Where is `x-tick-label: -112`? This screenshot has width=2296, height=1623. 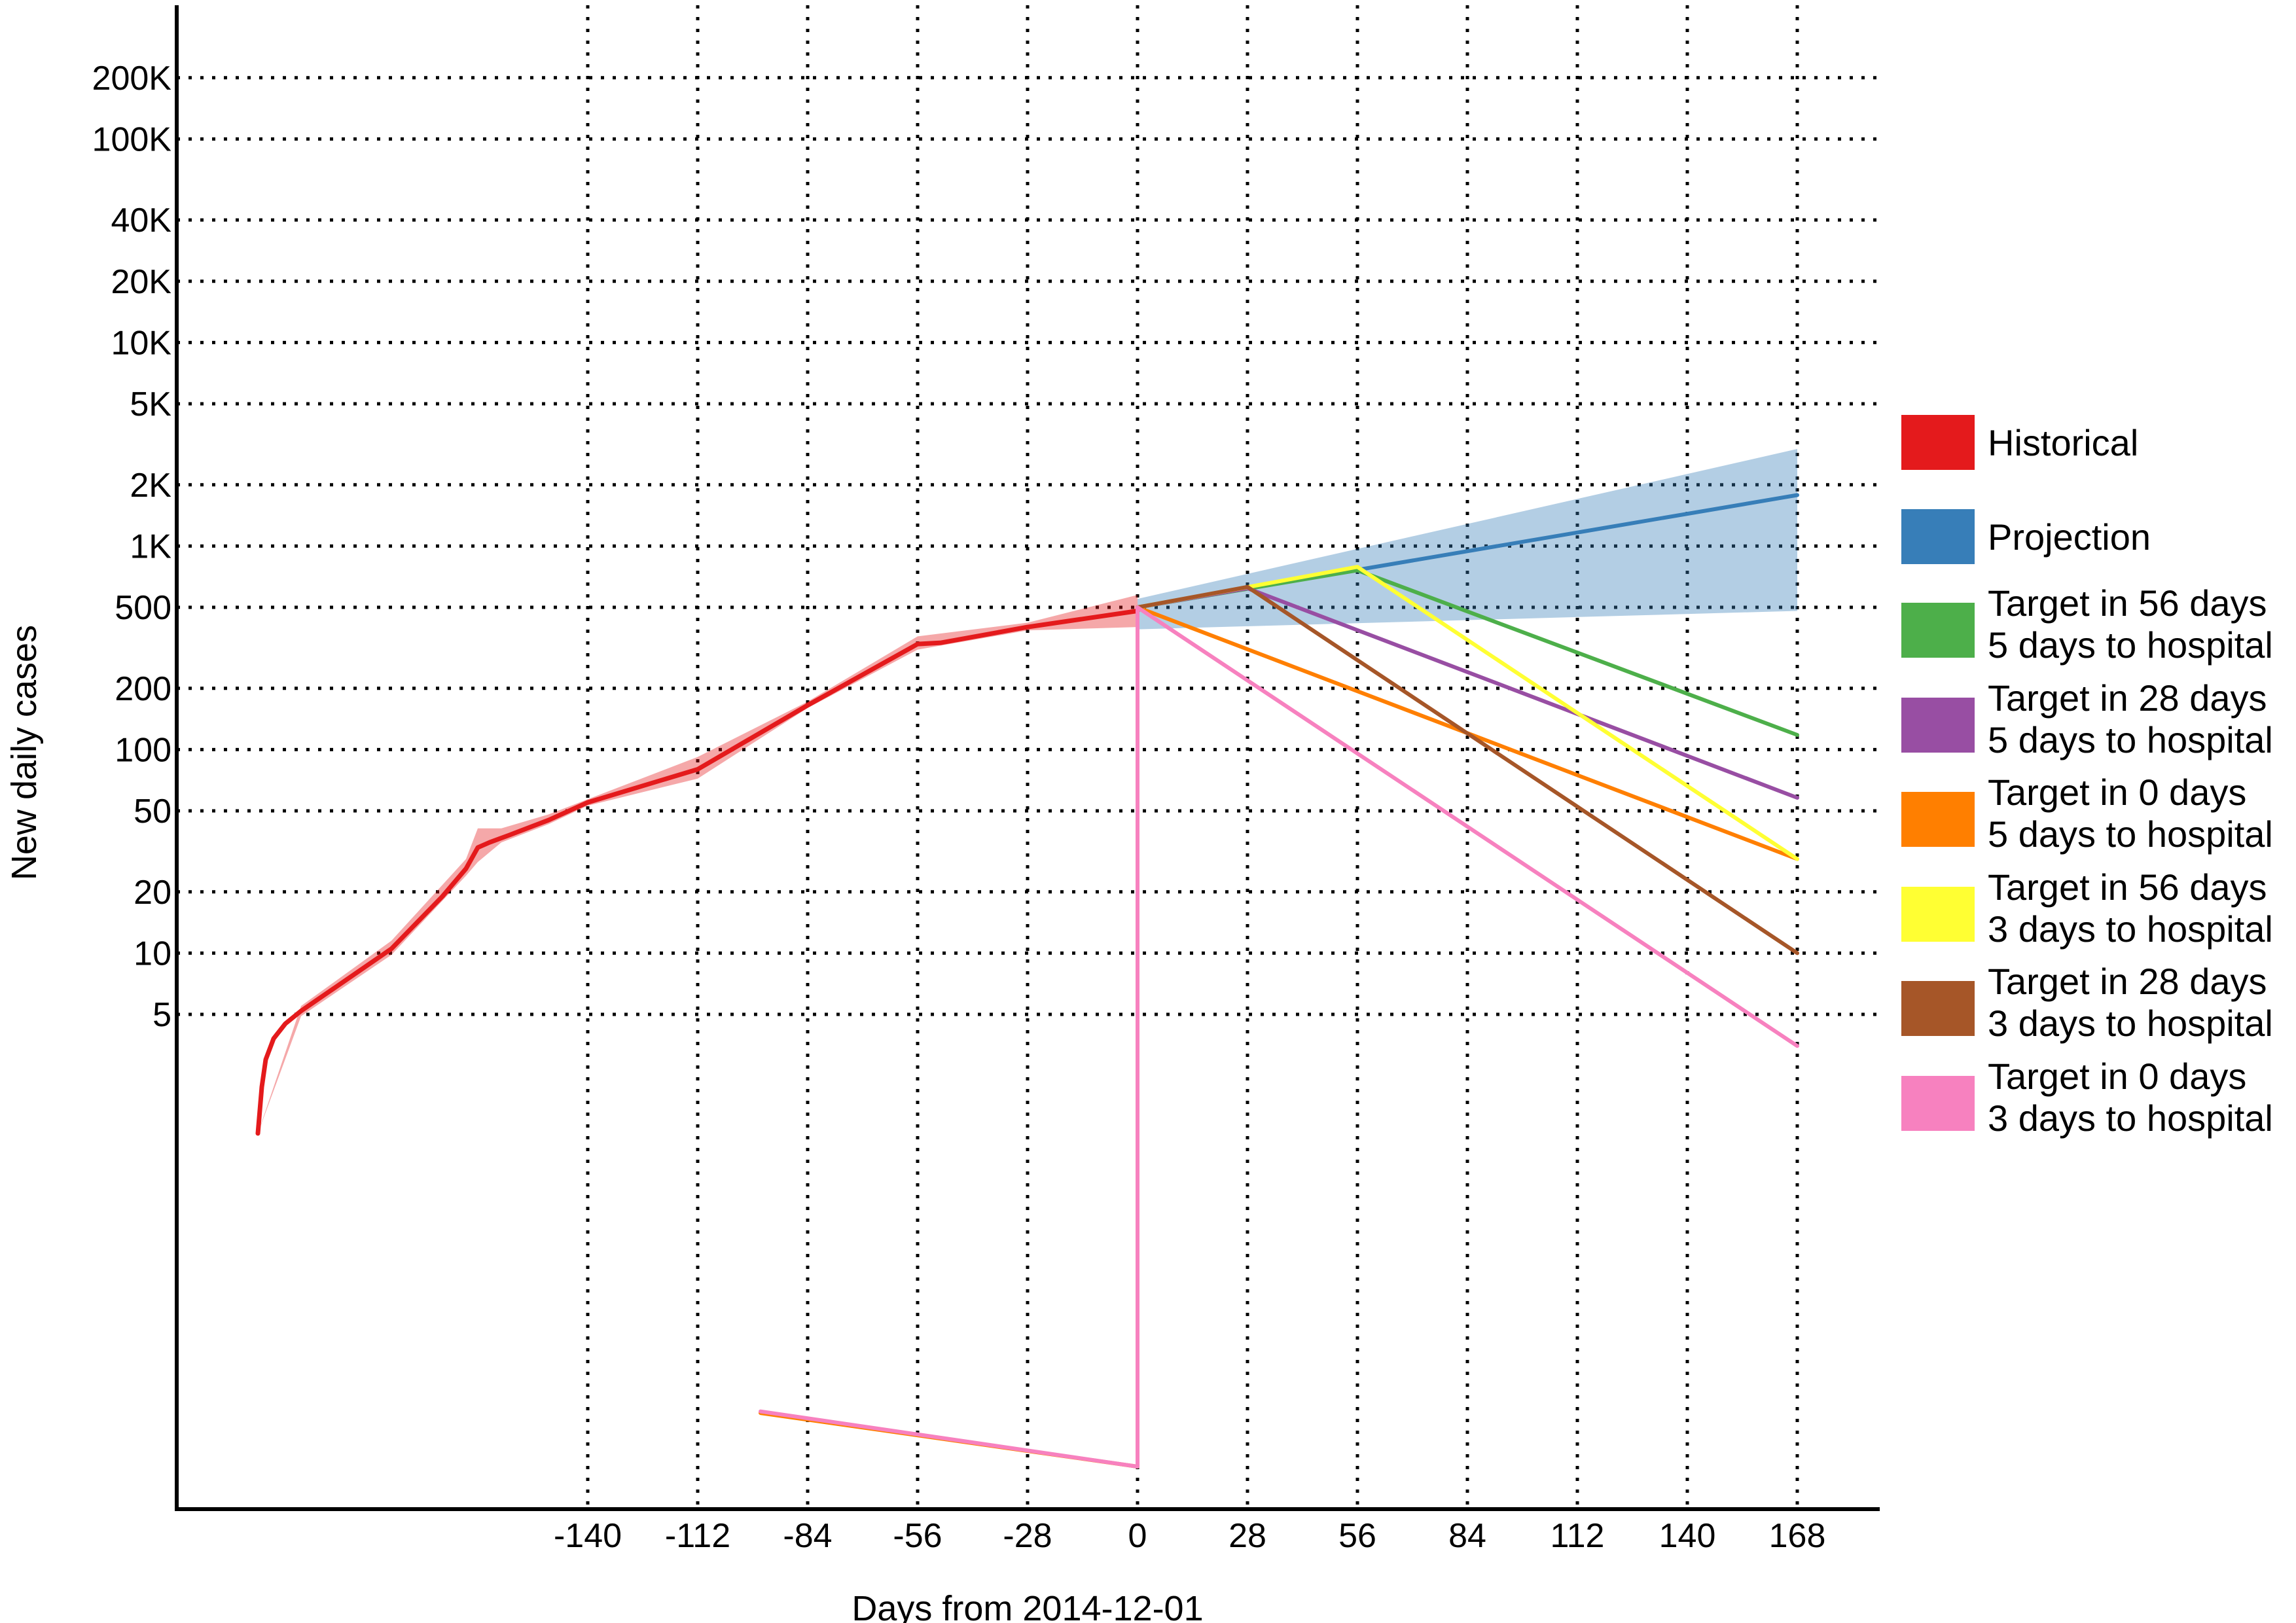
x-tick-label: -112 is located at coordinates (697, 1536).